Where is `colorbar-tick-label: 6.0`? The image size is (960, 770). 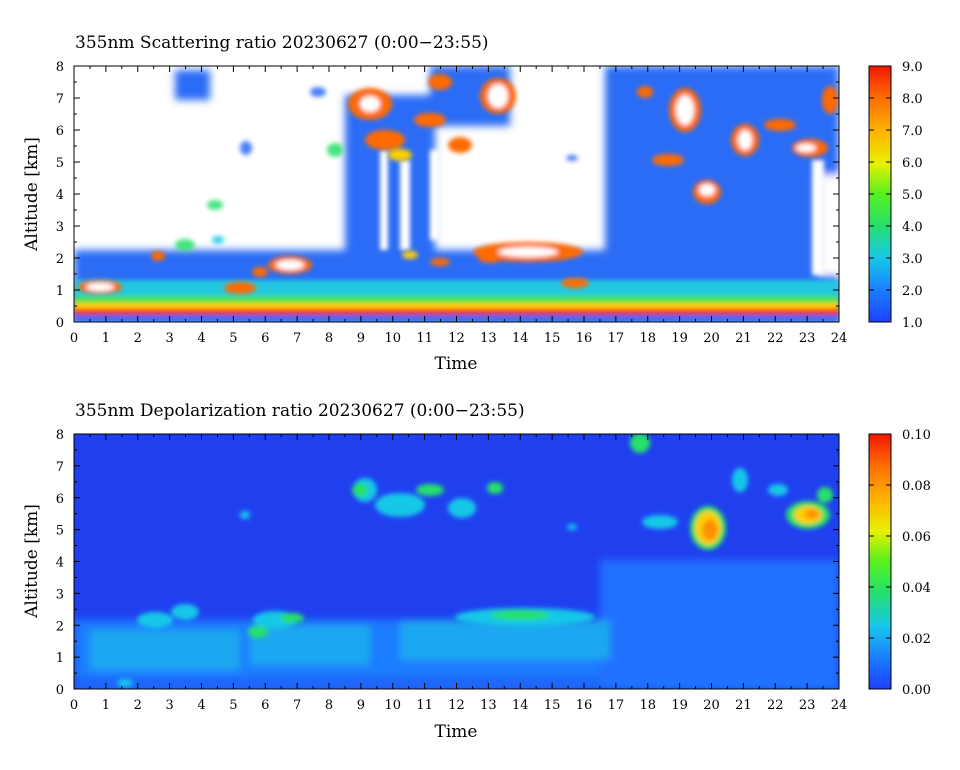 colorbar-tick-label: 6.0 is located at coordinates (912, 163).